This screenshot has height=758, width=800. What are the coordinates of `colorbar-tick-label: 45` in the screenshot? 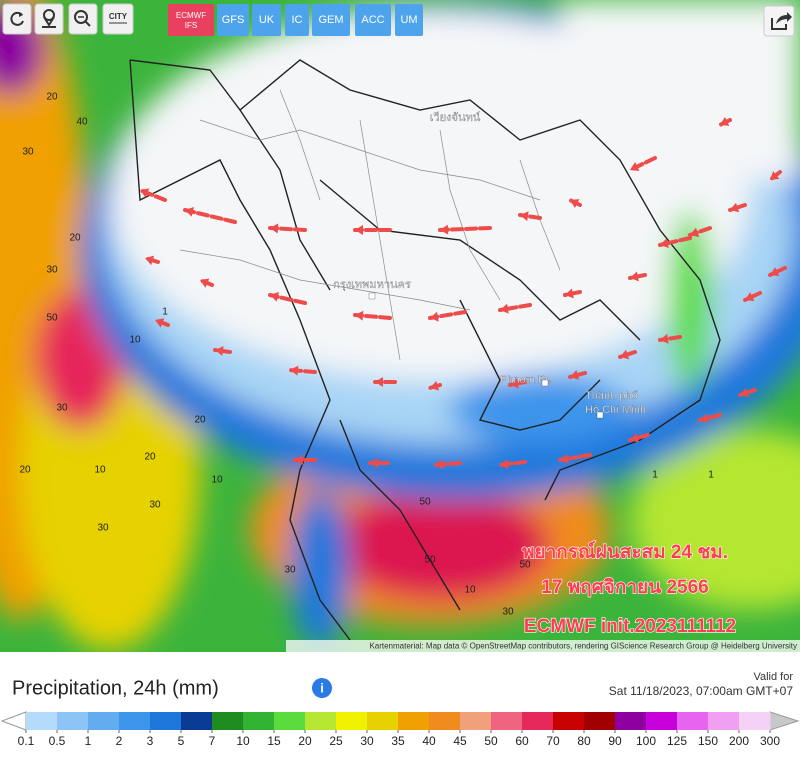 It's located at (460, 741).